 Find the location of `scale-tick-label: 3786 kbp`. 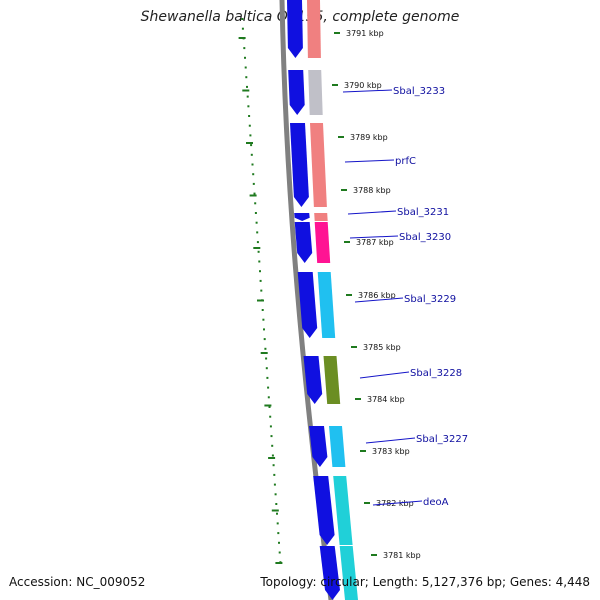

scale-tick-label: 3786 kbp is located at coordinates (377, 295).